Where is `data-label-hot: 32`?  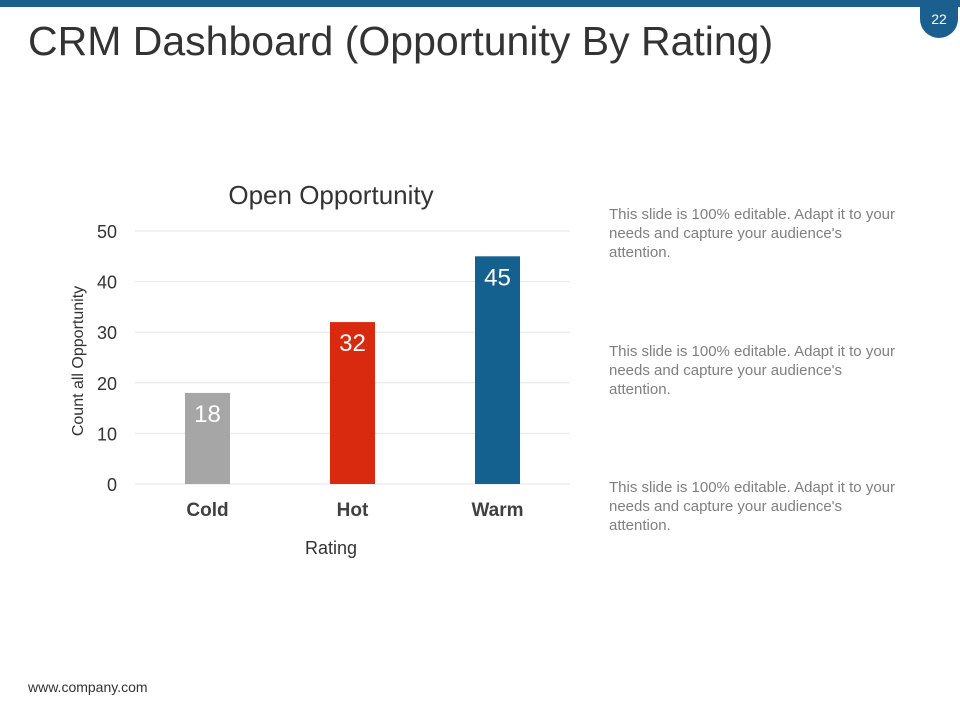
data-label-hot: 32 is located at coordinates (352, 343).